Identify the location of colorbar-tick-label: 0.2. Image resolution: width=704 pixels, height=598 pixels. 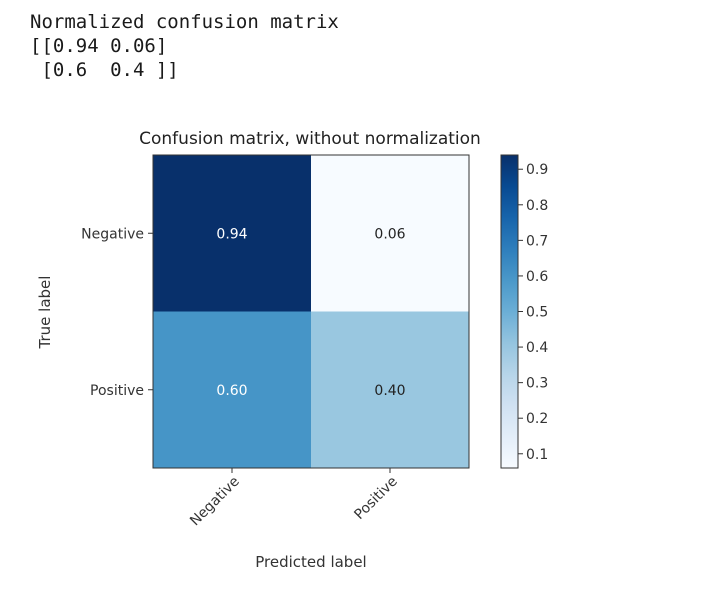
(537, 419).